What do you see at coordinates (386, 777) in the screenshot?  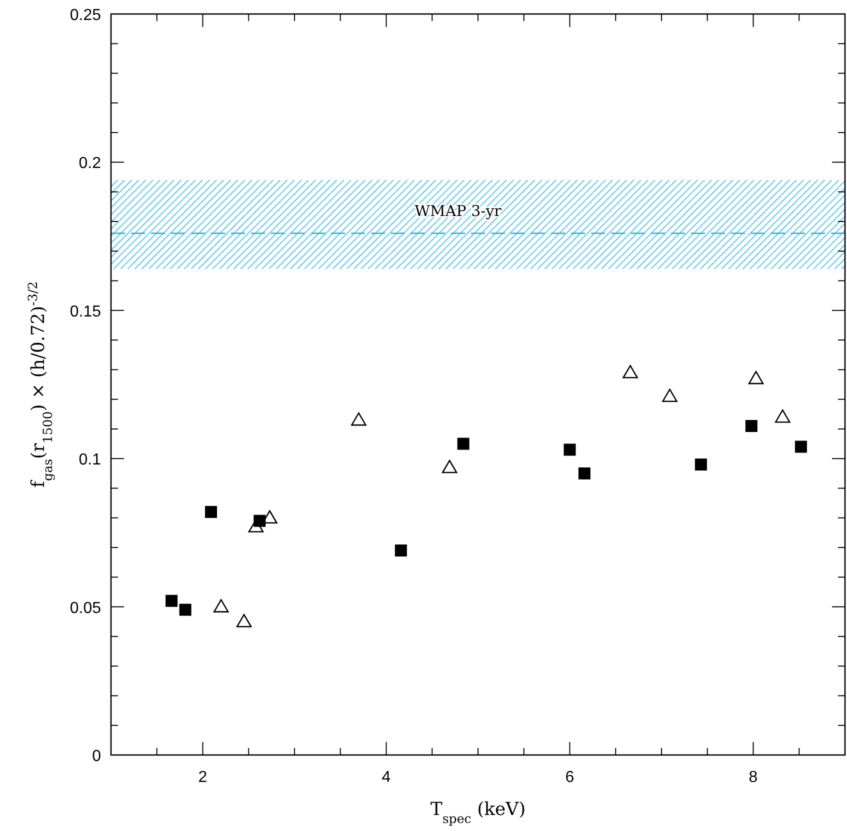 I see `x-tick-label: 4` at bounding box center [386, 777].